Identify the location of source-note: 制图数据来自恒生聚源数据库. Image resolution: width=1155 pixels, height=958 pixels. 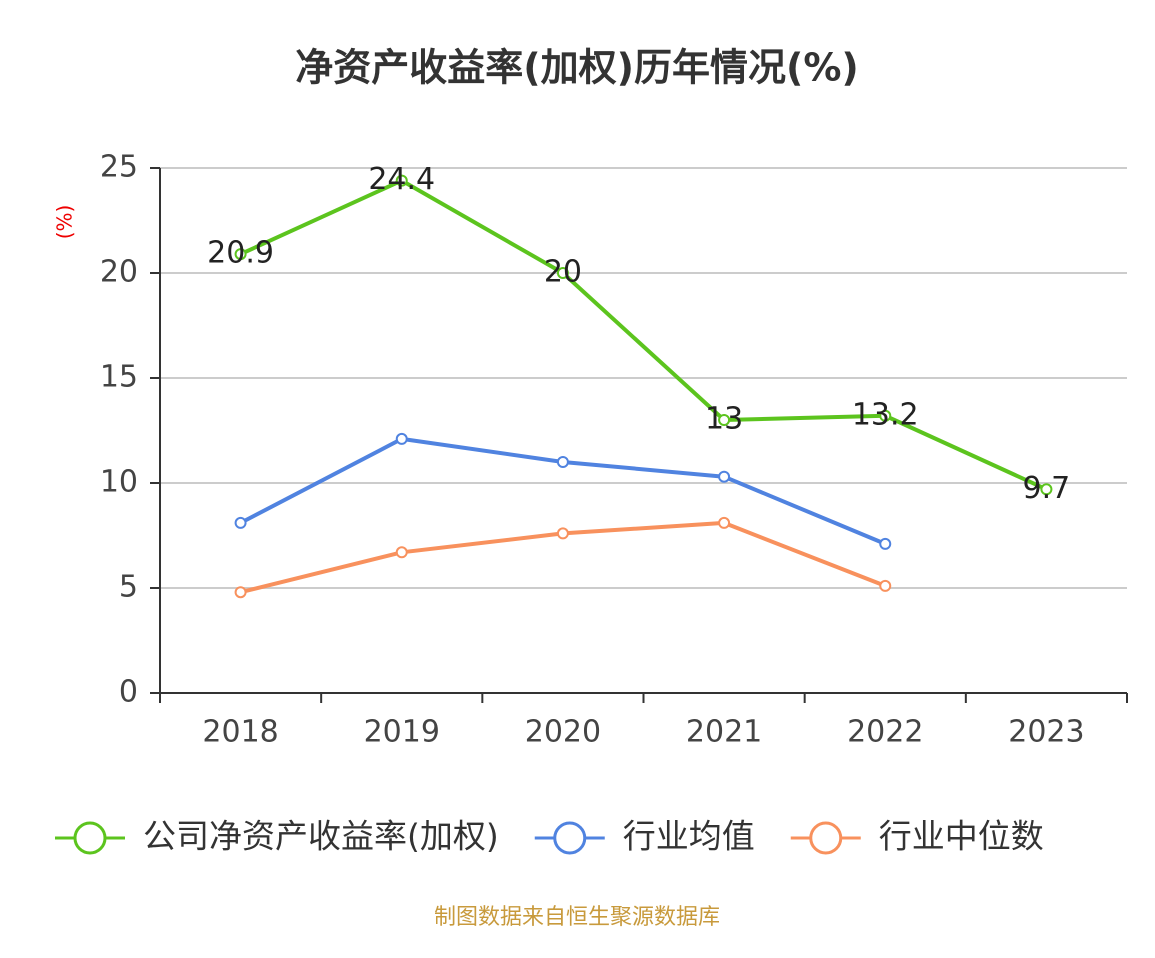
(577, 917).